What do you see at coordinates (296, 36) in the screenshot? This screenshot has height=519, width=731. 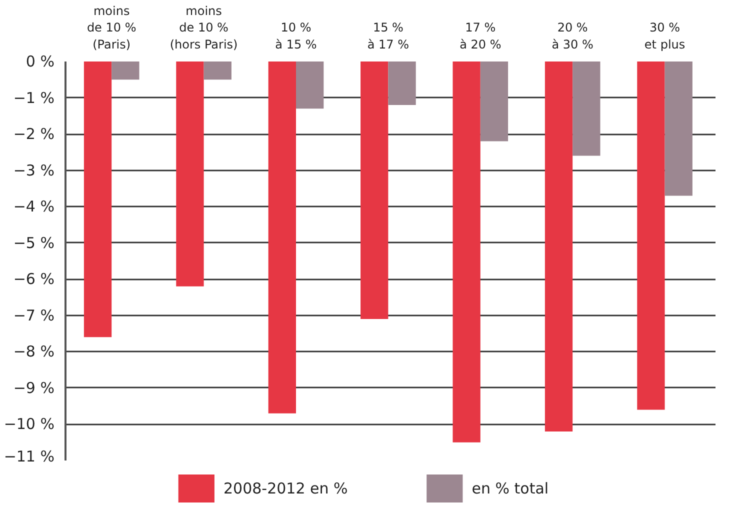 I see `x-tick-label: 10 % à 15 %` at bounding box center [296, 36].